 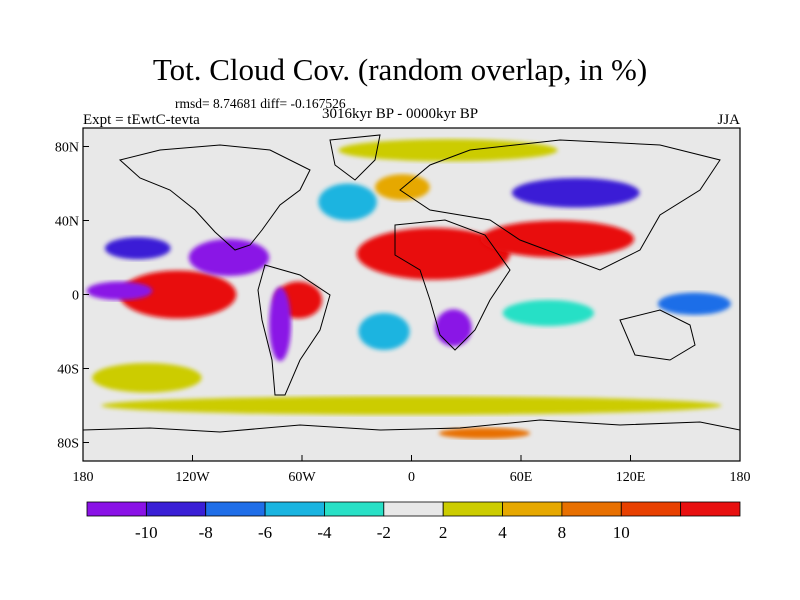 What do you see at coordinates (68, 444) in the screenshot?
I see `lat-tick-label: 80S` at bounding box center [68, 444].